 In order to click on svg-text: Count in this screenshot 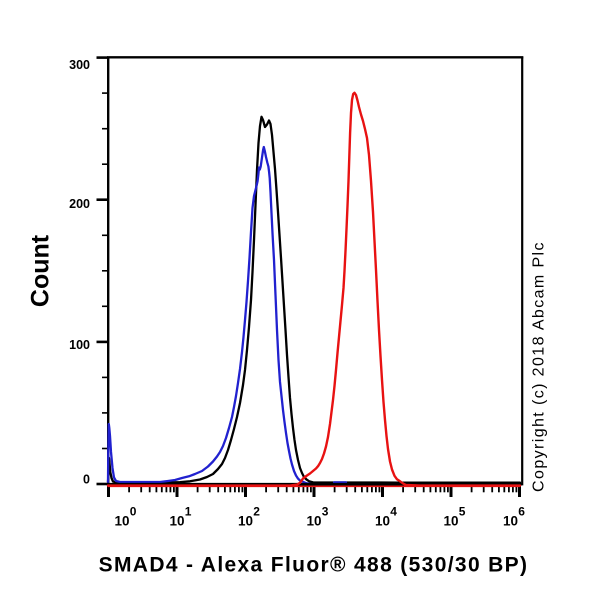, I will do `click(41, 270)`.